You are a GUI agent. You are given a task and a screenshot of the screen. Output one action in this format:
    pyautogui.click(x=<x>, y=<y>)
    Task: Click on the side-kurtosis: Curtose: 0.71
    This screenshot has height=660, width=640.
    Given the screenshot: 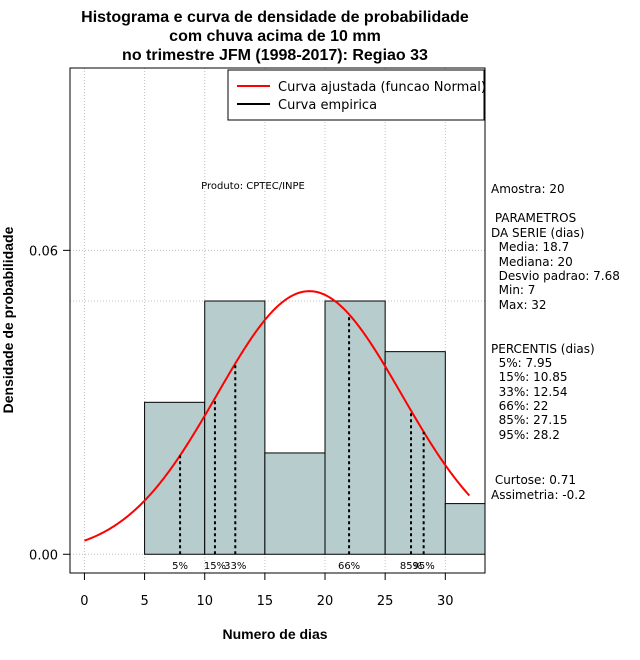 What is the action you would take?
    pyautogui.click(x=533, y=480)
    